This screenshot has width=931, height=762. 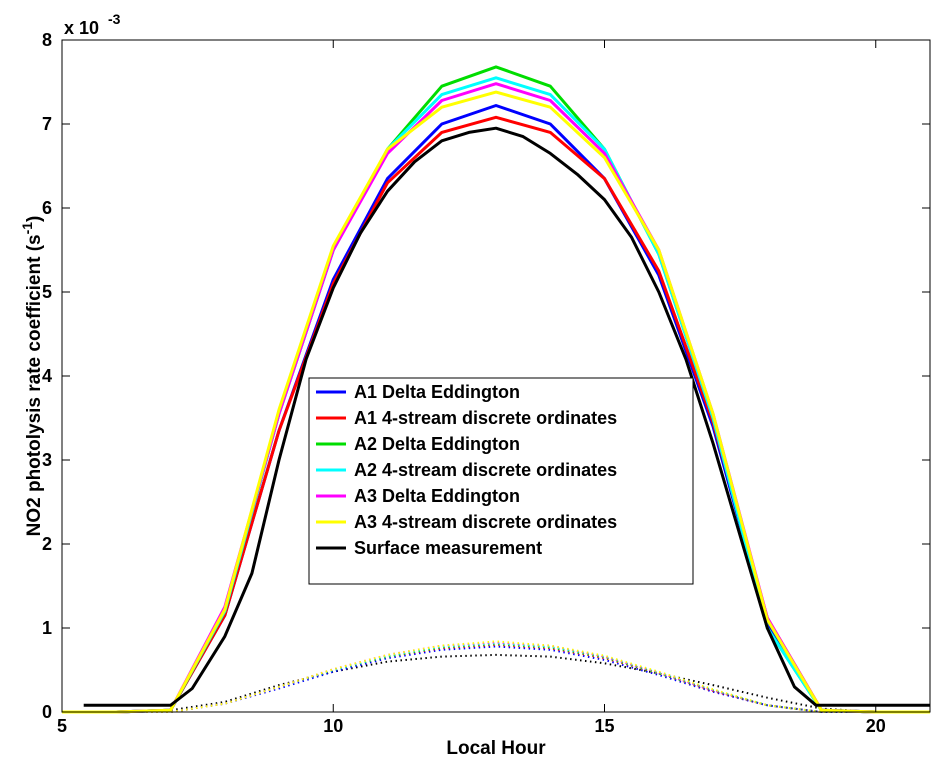 What do you see at coordinates (437, 392) in the screenshot?
I see `legend-label-0: A1 Delta Eddington` at bounding box center [437, 392].